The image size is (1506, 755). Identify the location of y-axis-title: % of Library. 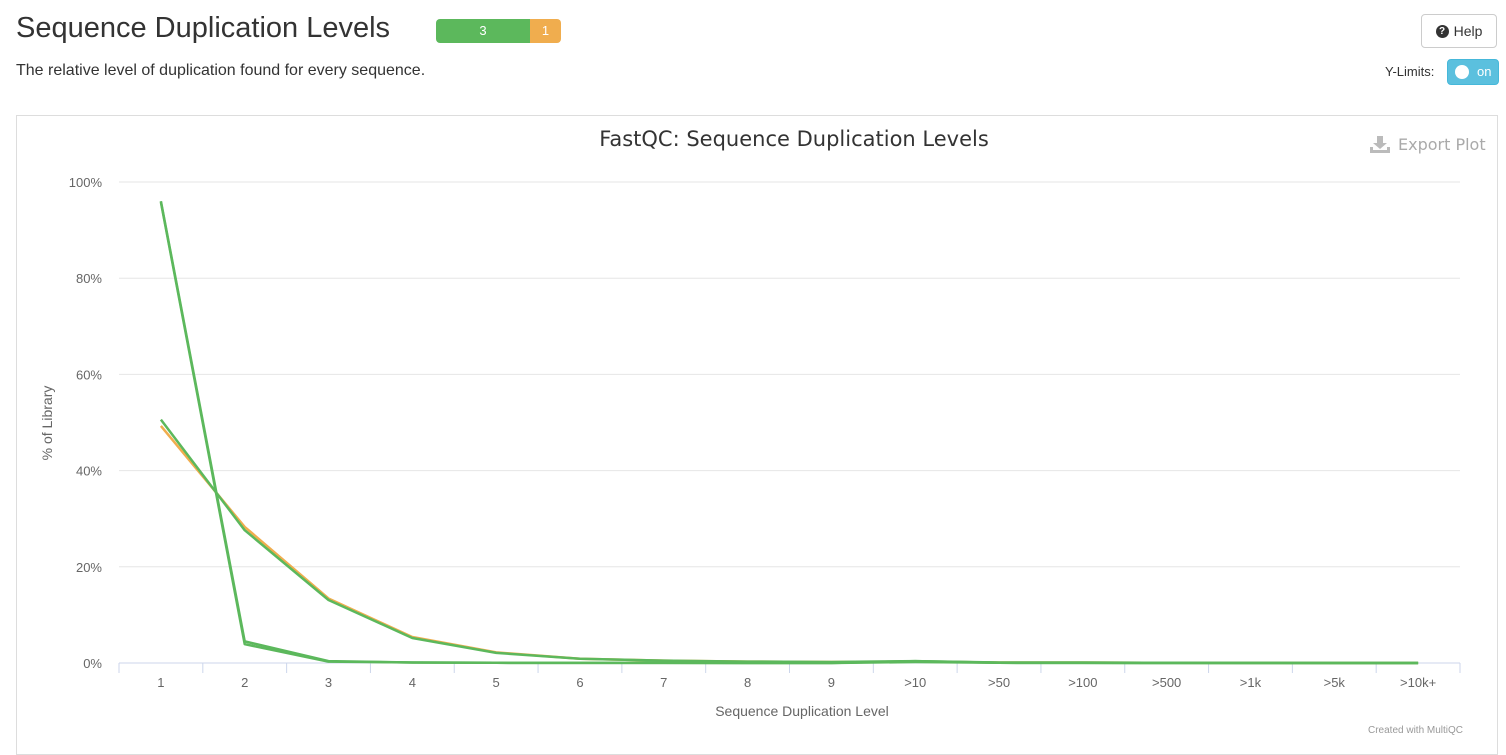
(47, 423).